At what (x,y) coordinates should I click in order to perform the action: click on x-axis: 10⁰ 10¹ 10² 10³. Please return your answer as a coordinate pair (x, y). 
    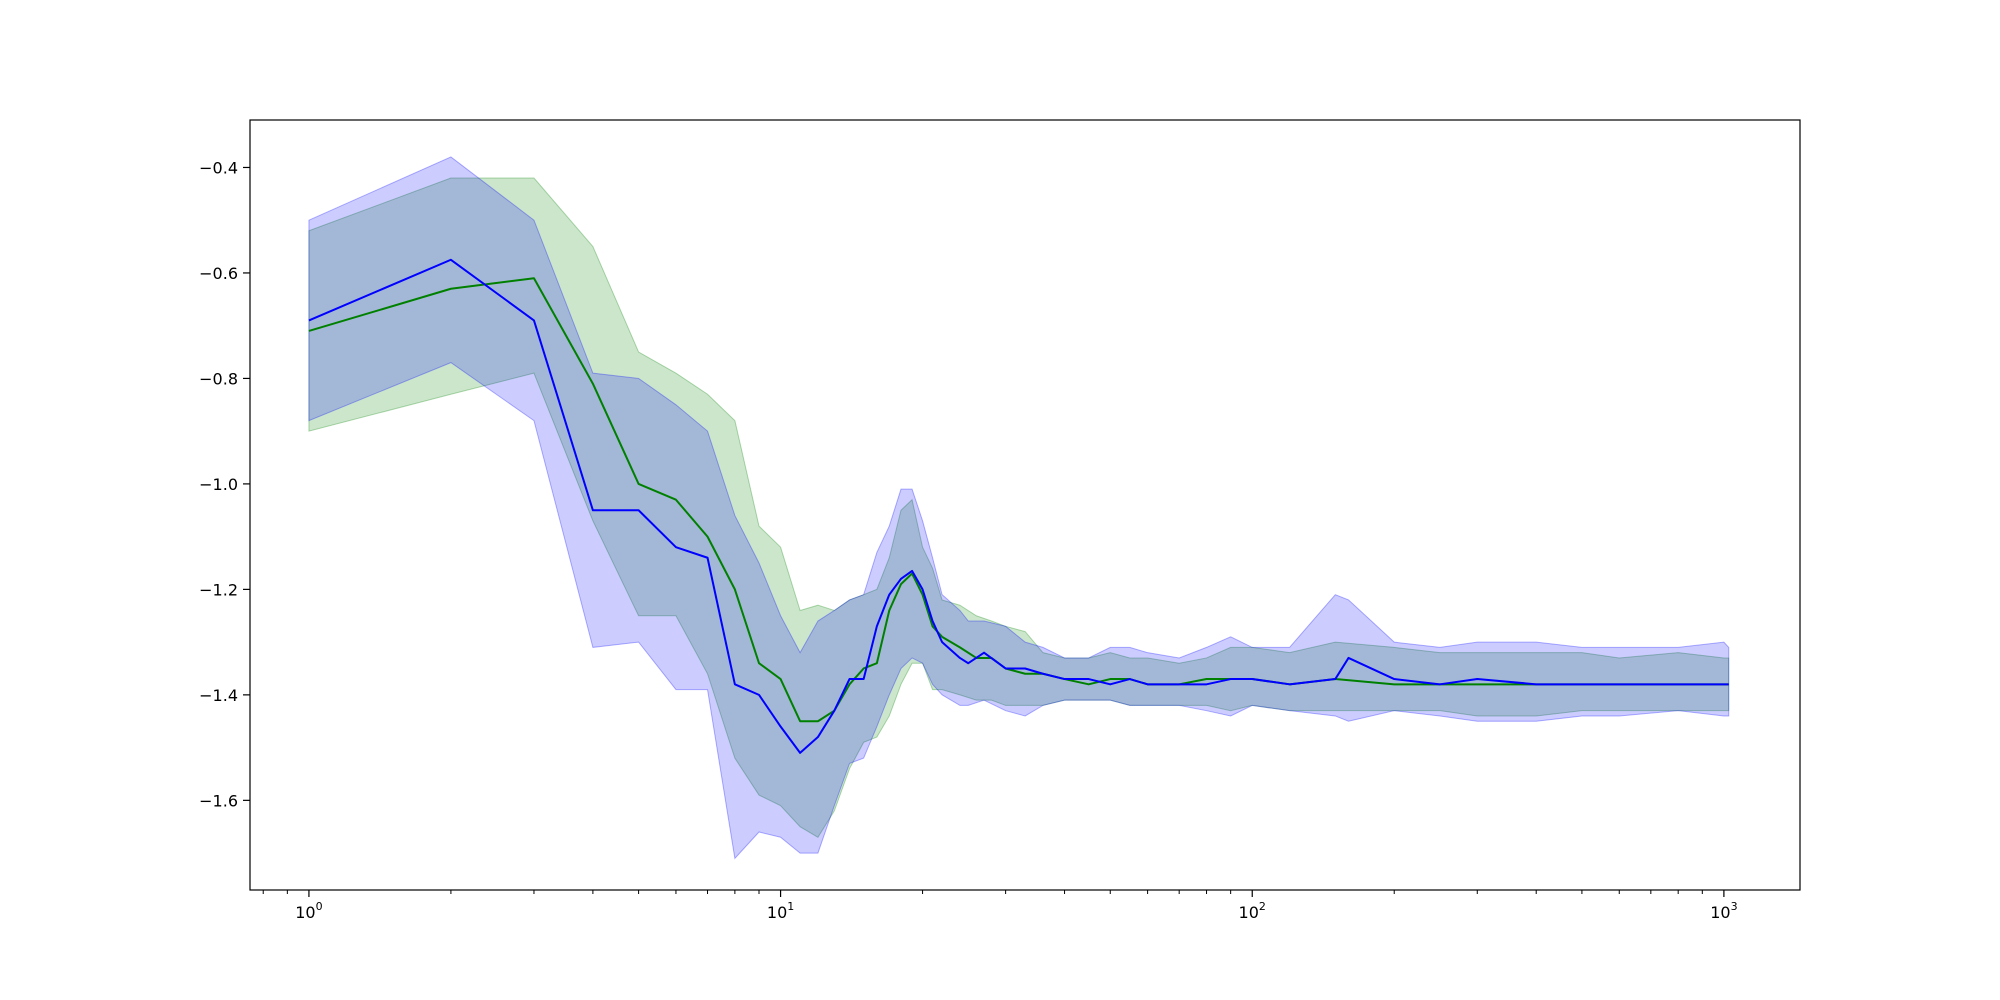
    Looking at the image, I should click on (1000, 906).